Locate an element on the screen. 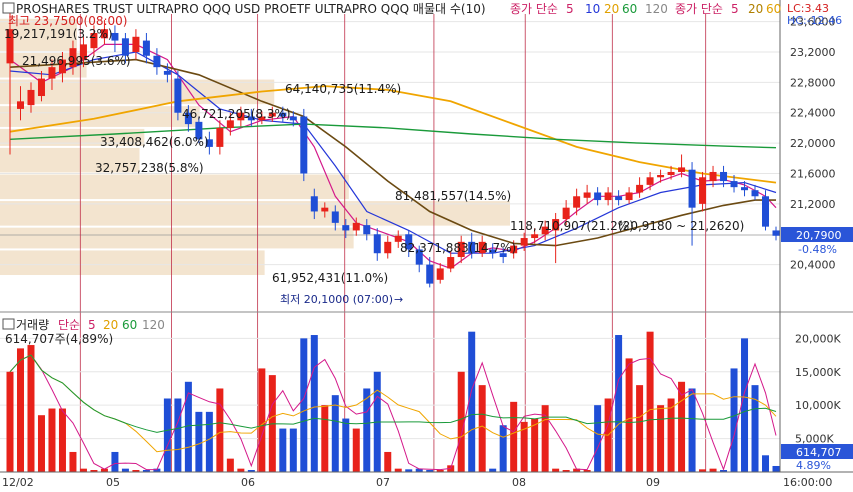 Image resolution: width=853 pixels, height=492 pixels. volume-title: 거래량 is located at coordinates (32, 325).